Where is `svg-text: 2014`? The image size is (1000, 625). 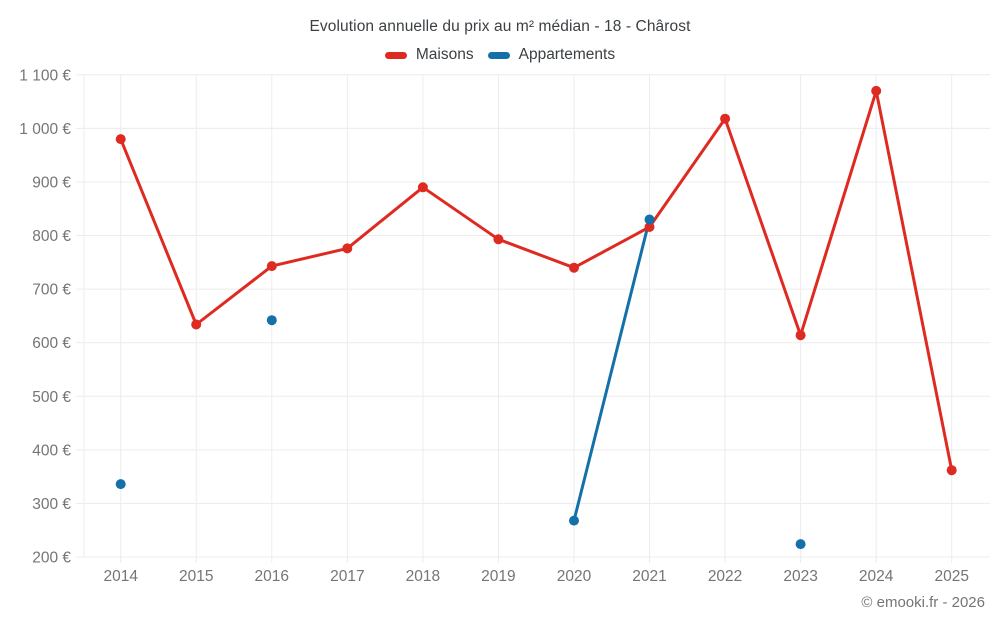
svg-text: 2014 is located at coordinates (120, 576).